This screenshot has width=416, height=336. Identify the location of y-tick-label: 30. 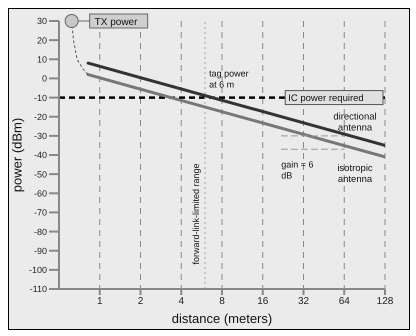
(41, 21).